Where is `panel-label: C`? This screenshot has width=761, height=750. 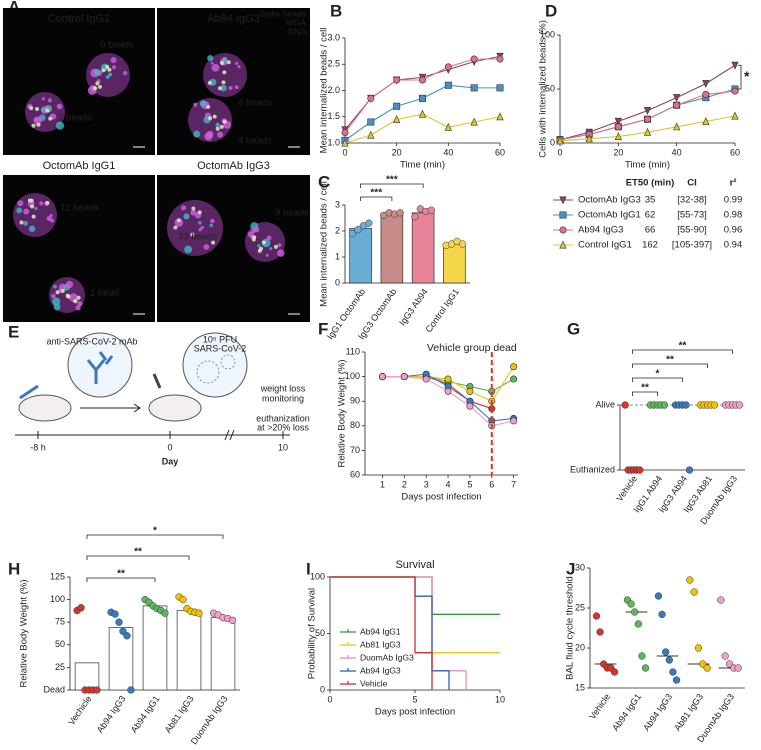
panel-label: C is located at coordinates (324, 181).